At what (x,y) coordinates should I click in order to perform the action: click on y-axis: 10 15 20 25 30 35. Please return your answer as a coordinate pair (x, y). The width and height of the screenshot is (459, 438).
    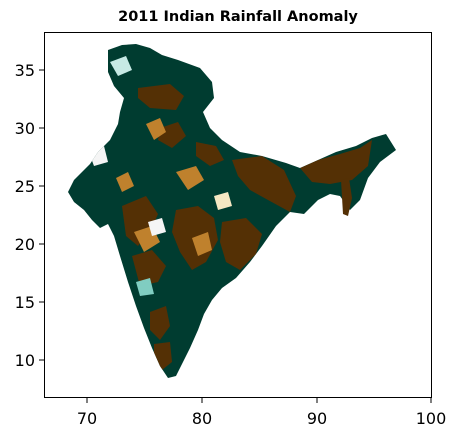
    Looking at the image, I should click on (30, 215).